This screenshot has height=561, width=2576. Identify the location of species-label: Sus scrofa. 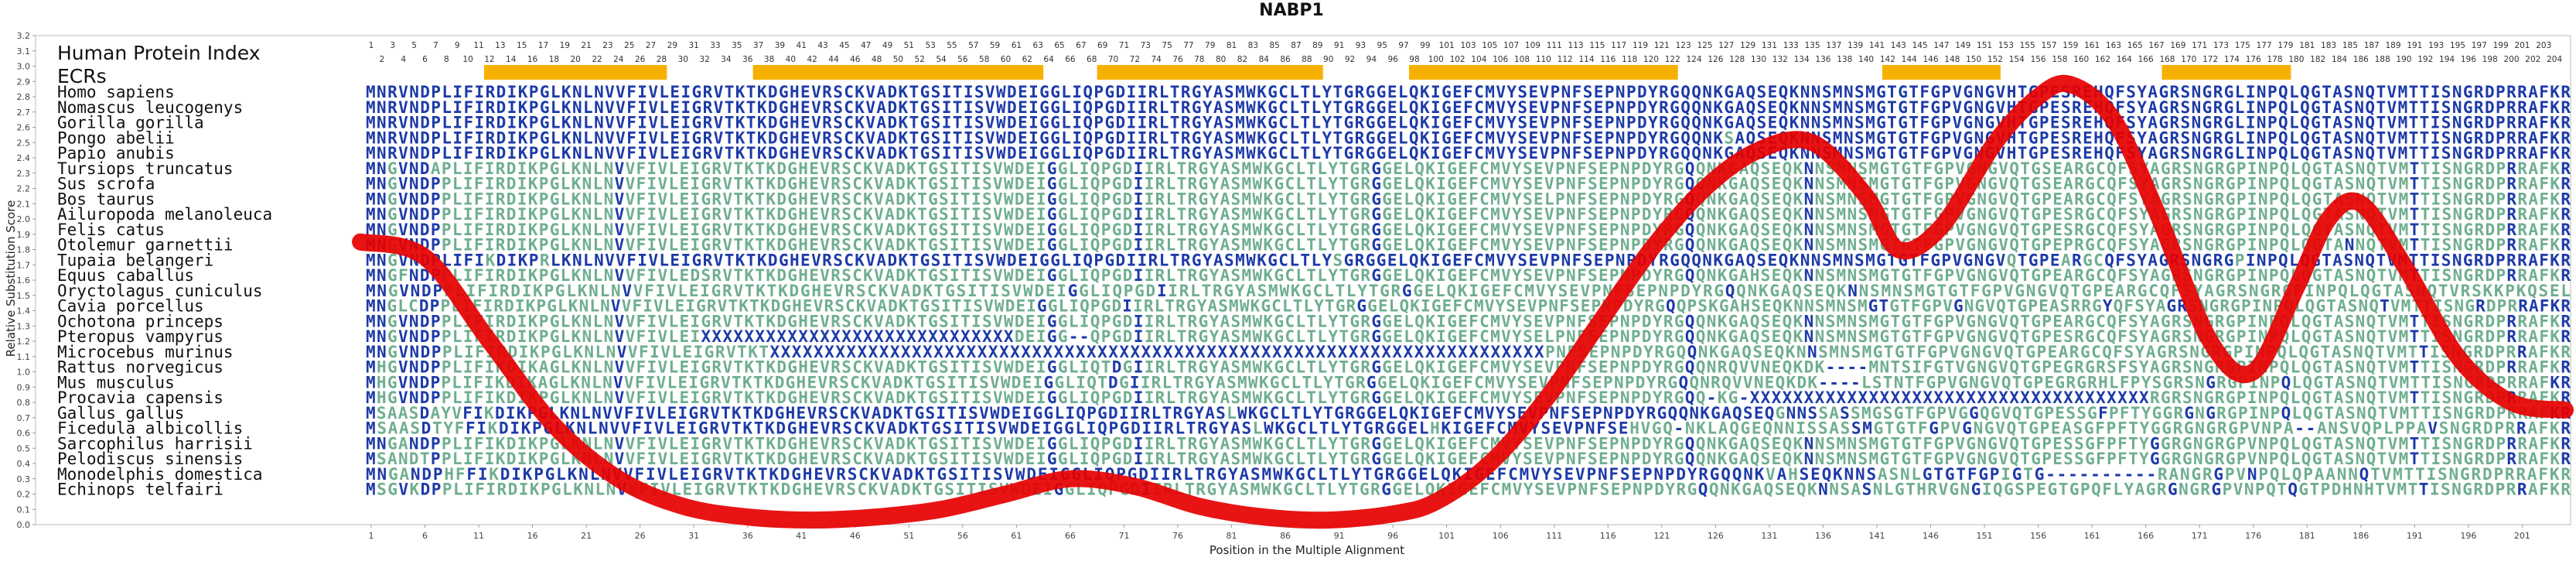
(106, 184).